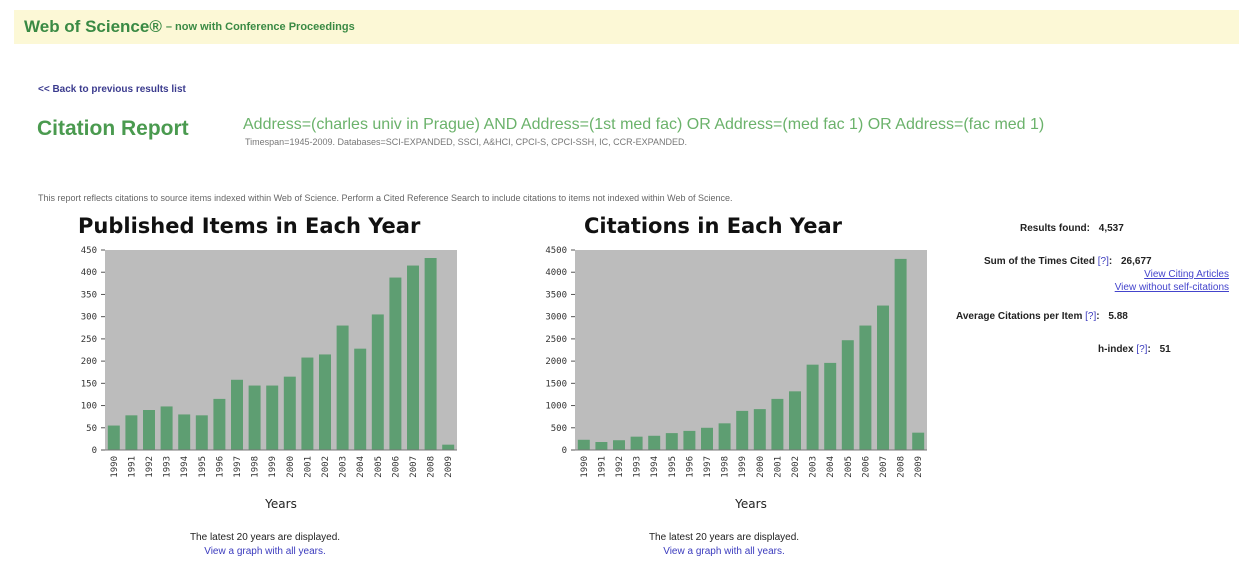  Describe the element at coordinates (1098, 316) in the screenshot. I see `average-citations-colon: :` at that location.